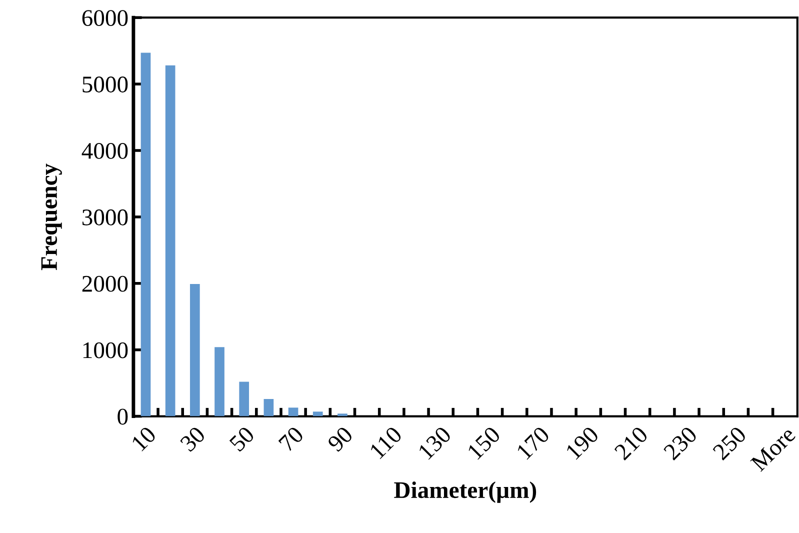 The width and height of the screenshot is (799, 533). Describe the element at coordinates (105, 150) in the screenshot. I see `y-tick-label: 4000` at that location.